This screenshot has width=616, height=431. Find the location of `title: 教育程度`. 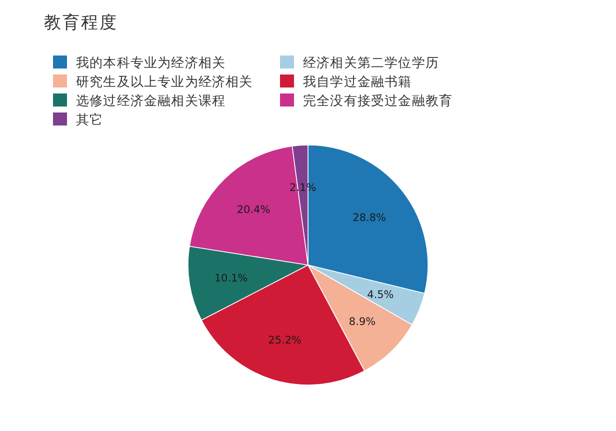

title: 教育程度 is located at coordinates (81, 23).